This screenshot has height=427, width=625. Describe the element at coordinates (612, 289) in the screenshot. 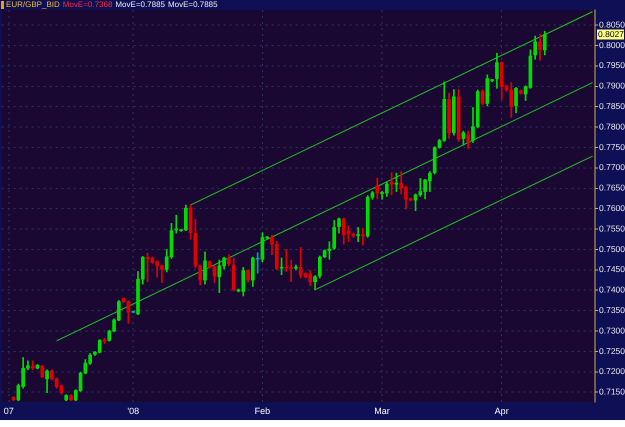

I see `y-tick-label: 0.7400` at that location.